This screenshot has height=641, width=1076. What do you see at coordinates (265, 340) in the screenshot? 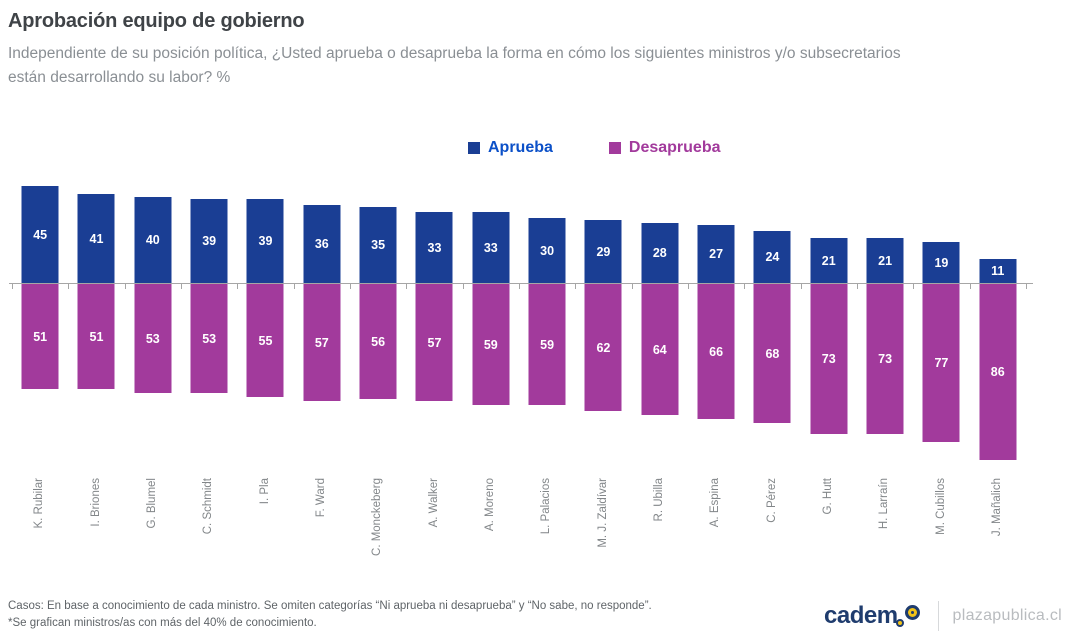
I see `desaprueba-bar: 55` at bounding box center [265, 340].